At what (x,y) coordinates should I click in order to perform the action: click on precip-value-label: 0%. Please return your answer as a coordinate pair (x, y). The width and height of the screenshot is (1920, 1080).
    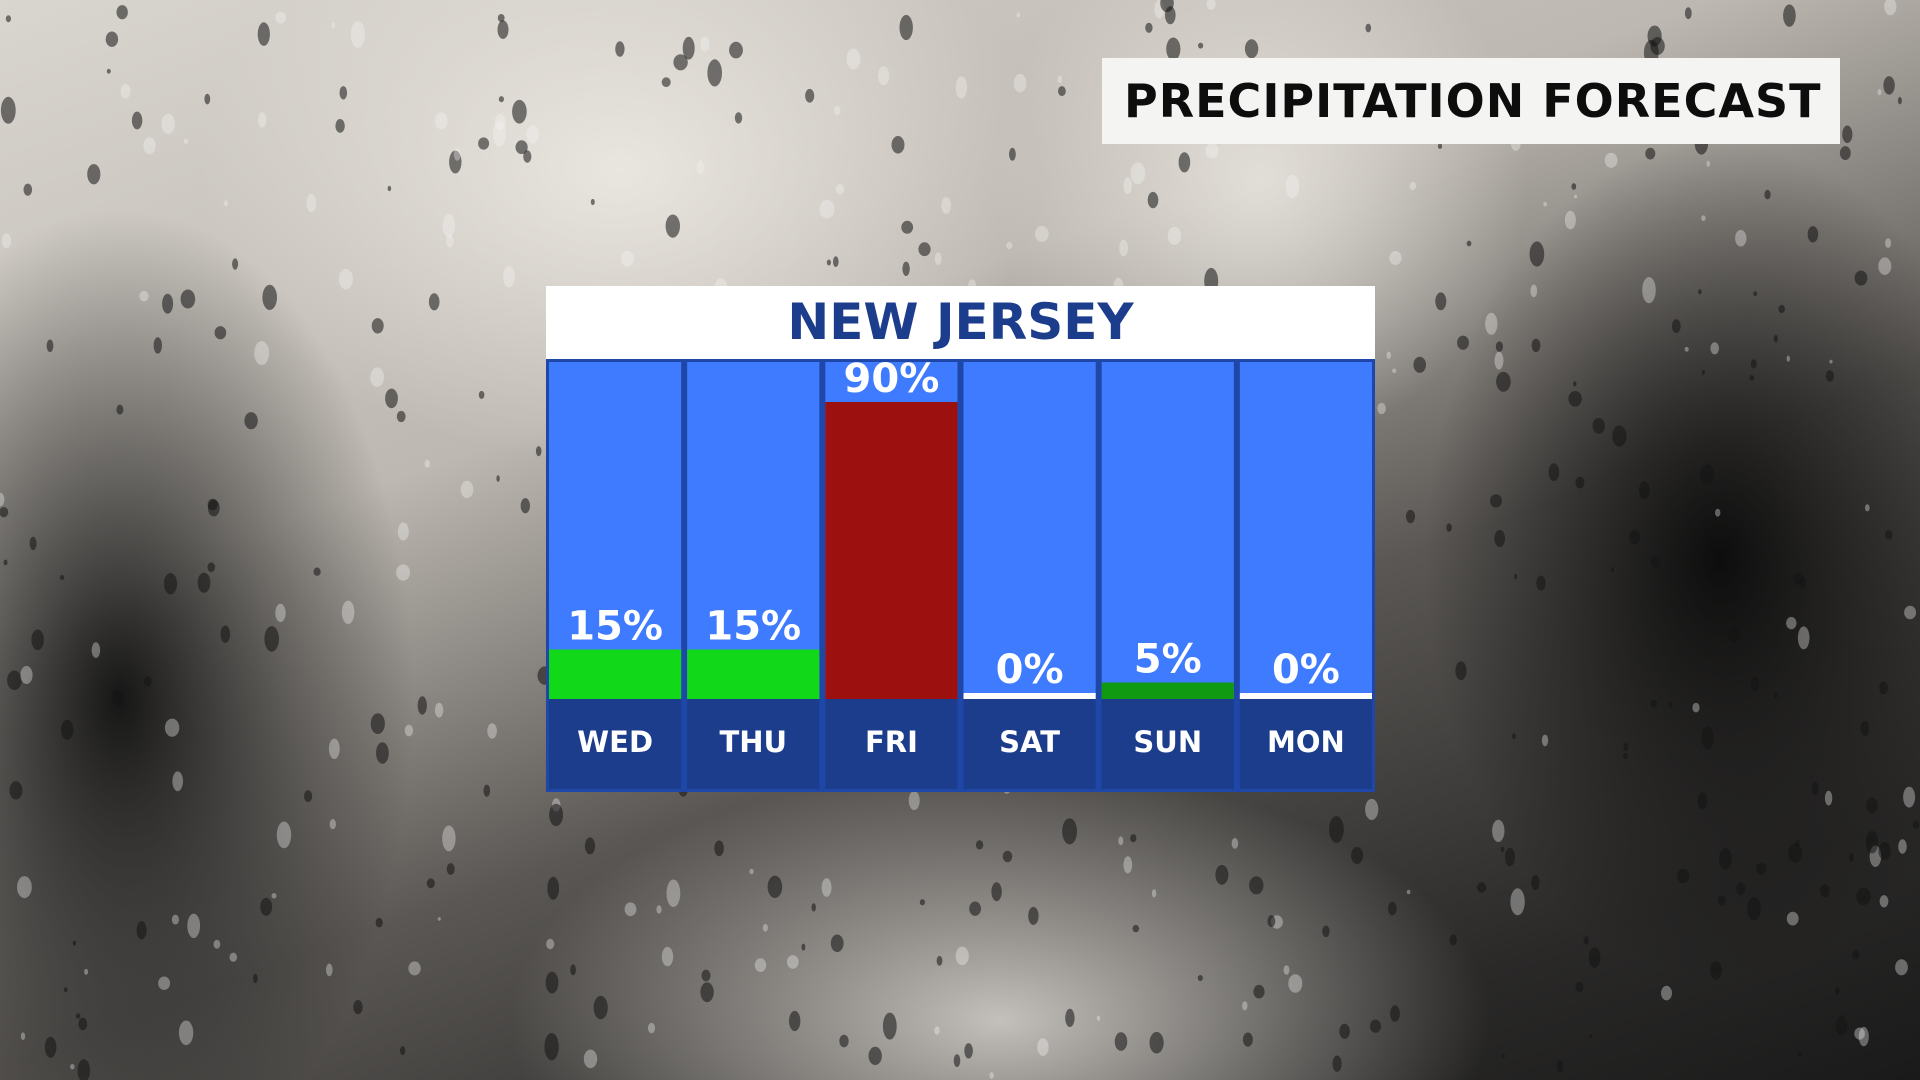
    Looking at the image, I should click on (1306, 670).